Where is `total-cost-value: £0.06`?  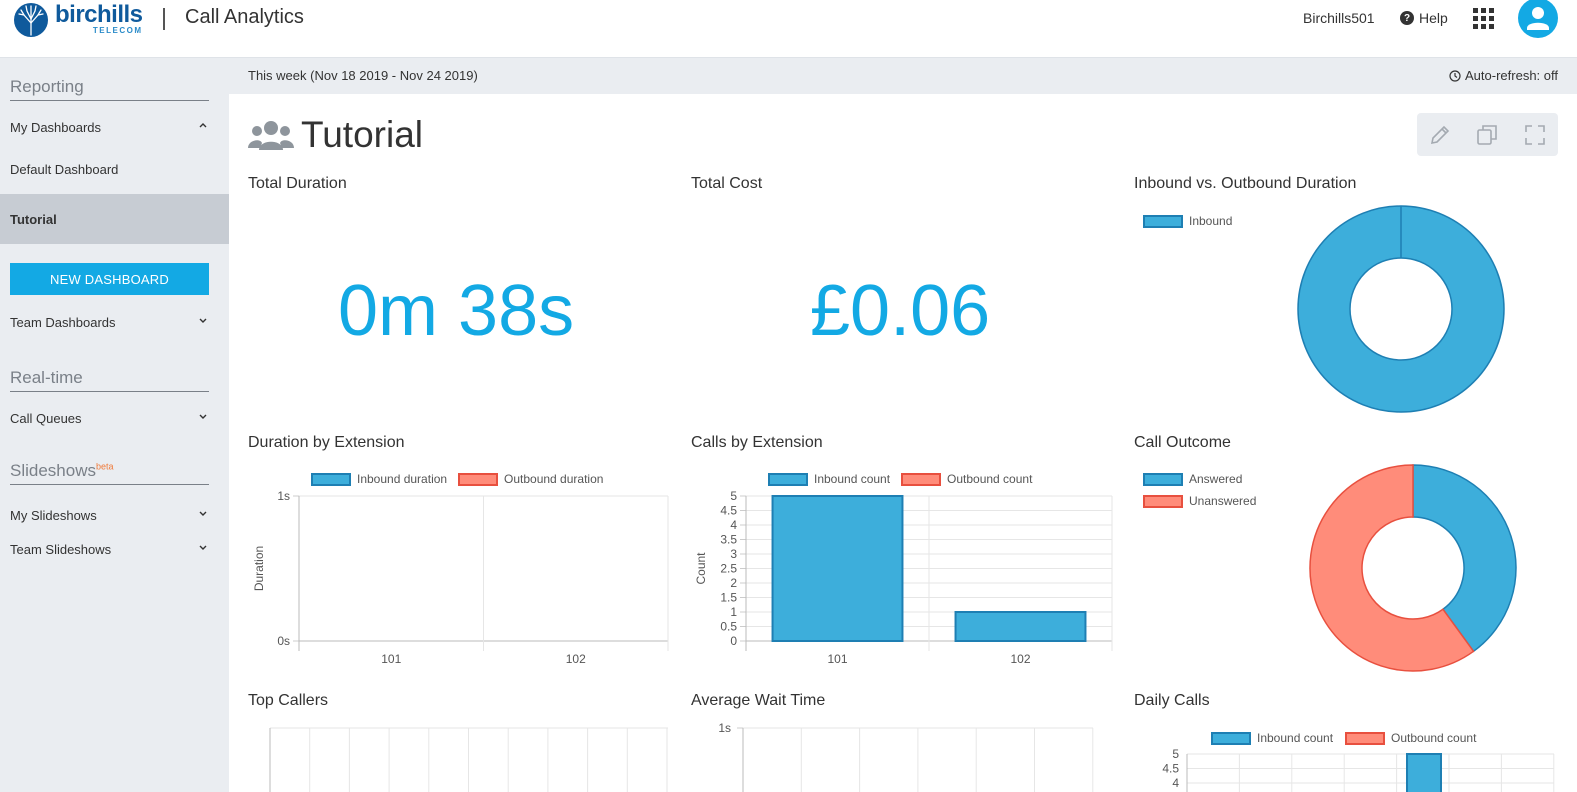
total-cost-value: £0.06 is located at coordinates (900, 311).